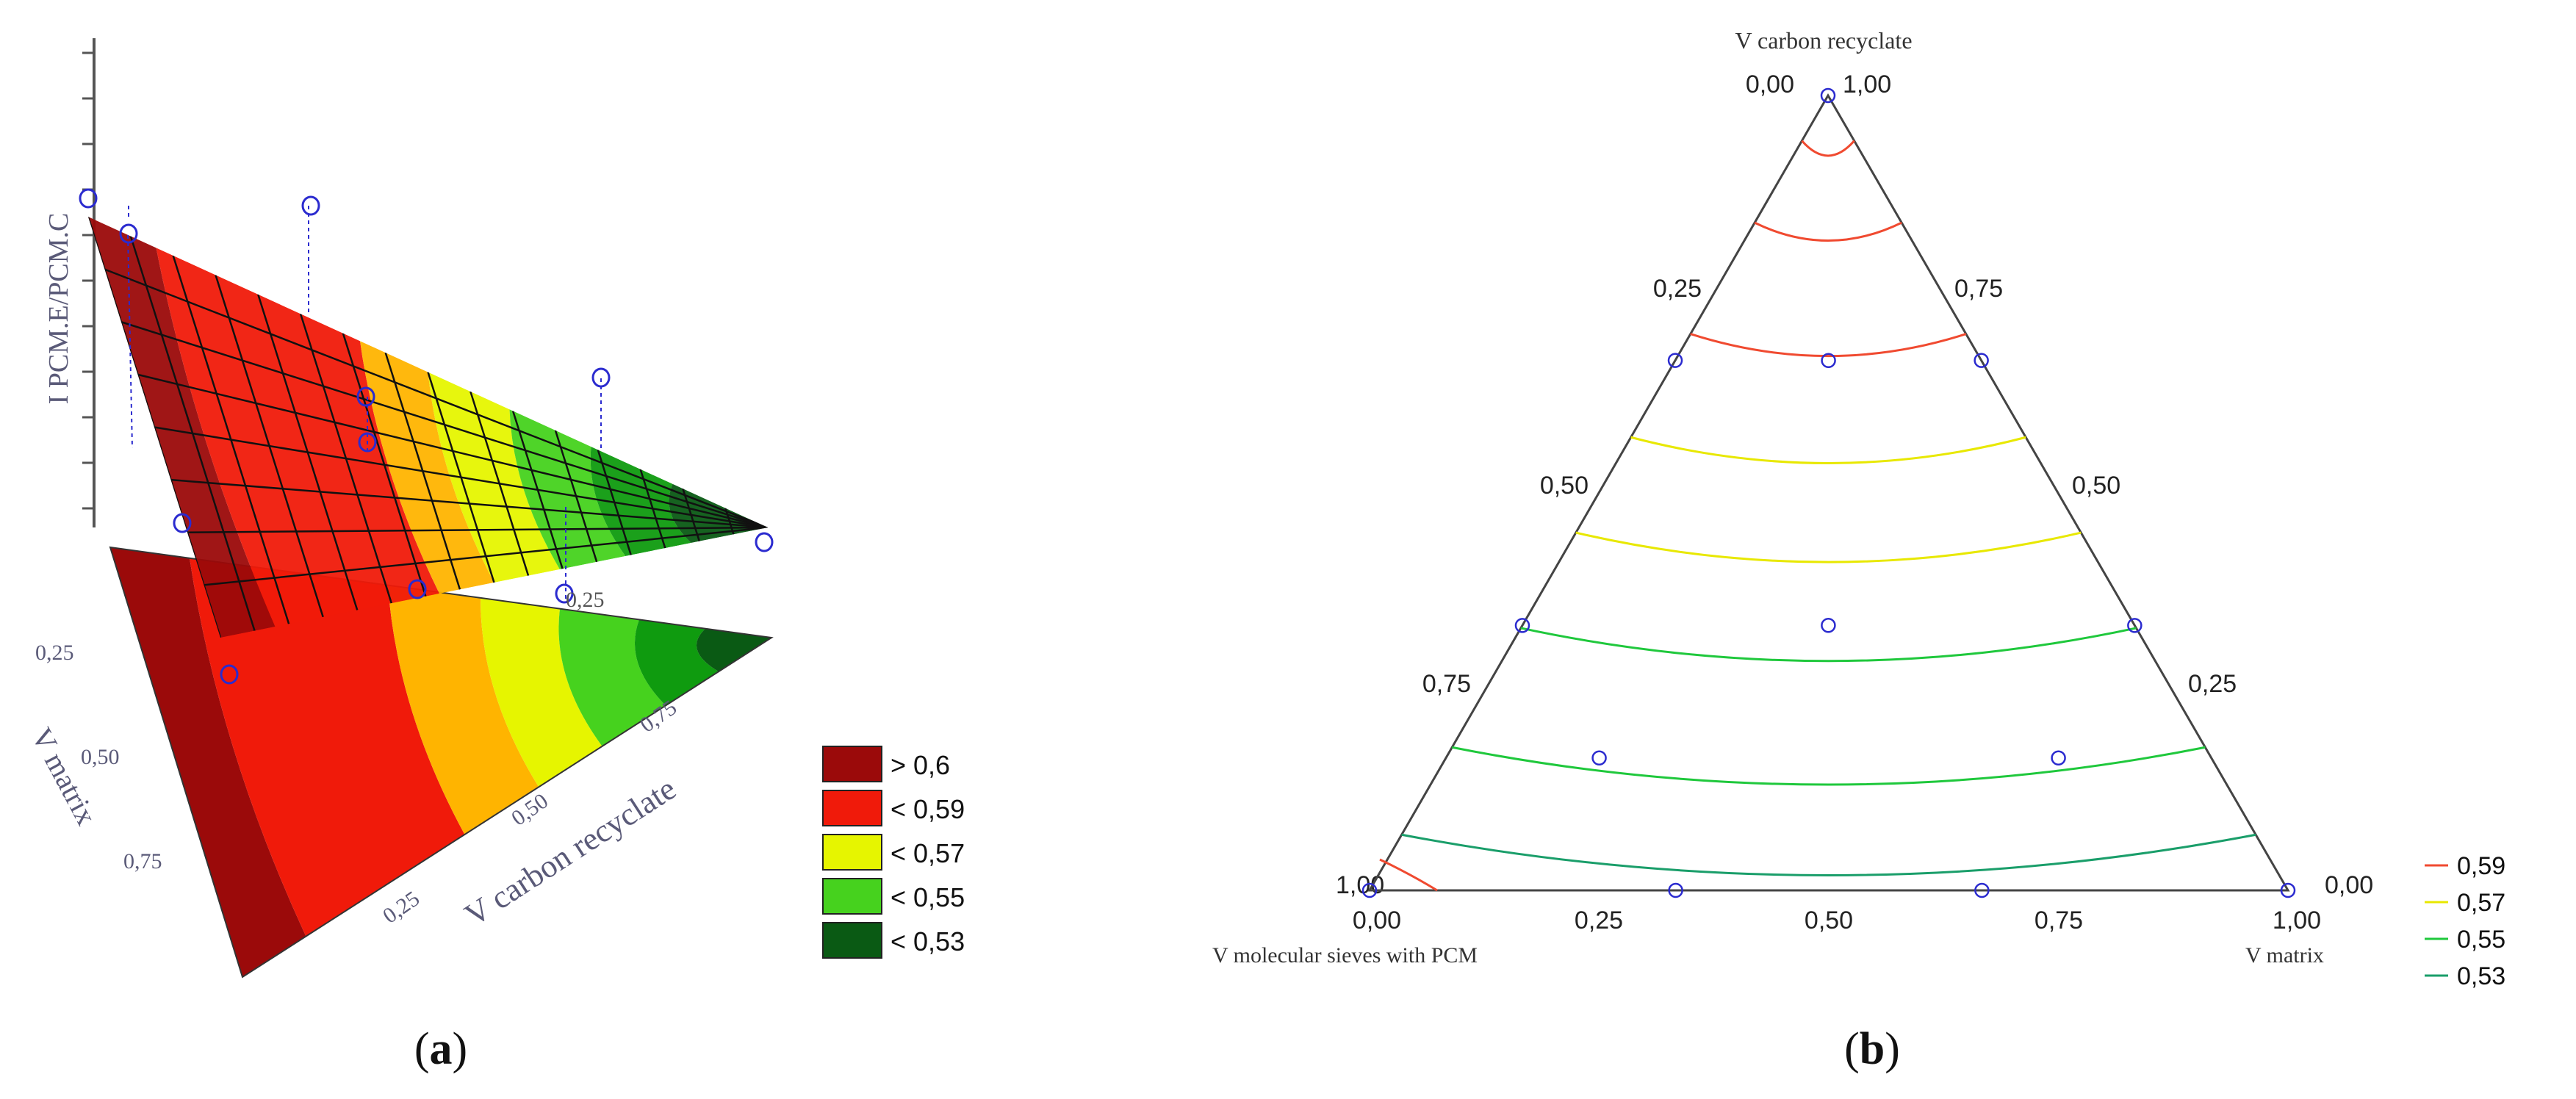  I want to click on bottom-tick-3: 0,75, so click(2058, 920).